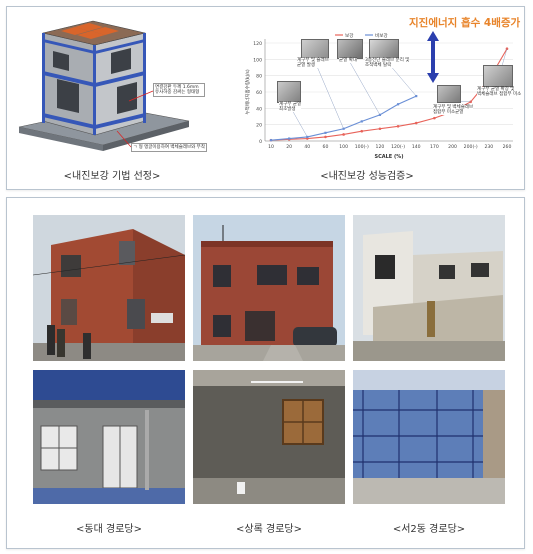  Describe the element at coordinates (179, 90) in the screenshot. I see `model-annotation-plate: 면결강판 두께 1.6mm 유사하중 감싸는 형태형` at that location.